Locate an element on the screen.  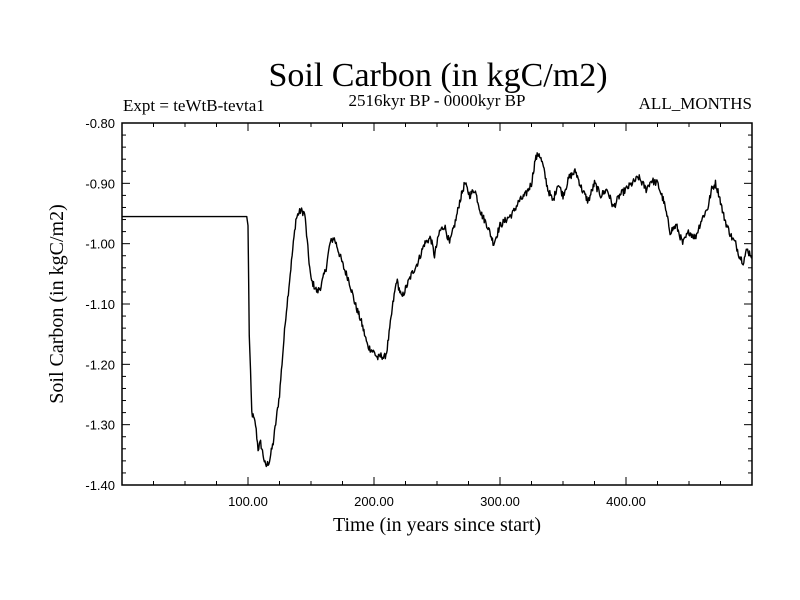
y-tick-label: -1.40 is located at coordinates (100, 485).